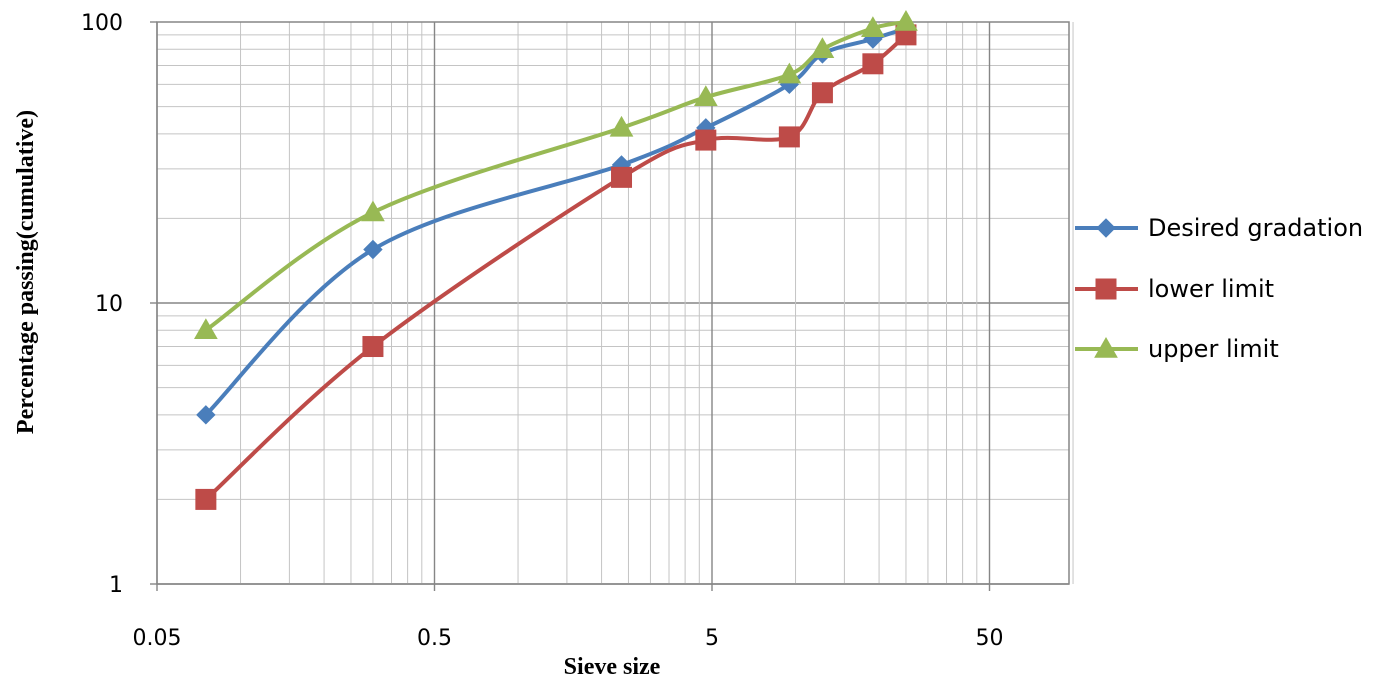 The width and height of the screenshot is (1399, 682). What do you see at coordinates (1211, 289) in the screenshot?
I see `legend-label: lower limit` at bounding box center [1211, 289].